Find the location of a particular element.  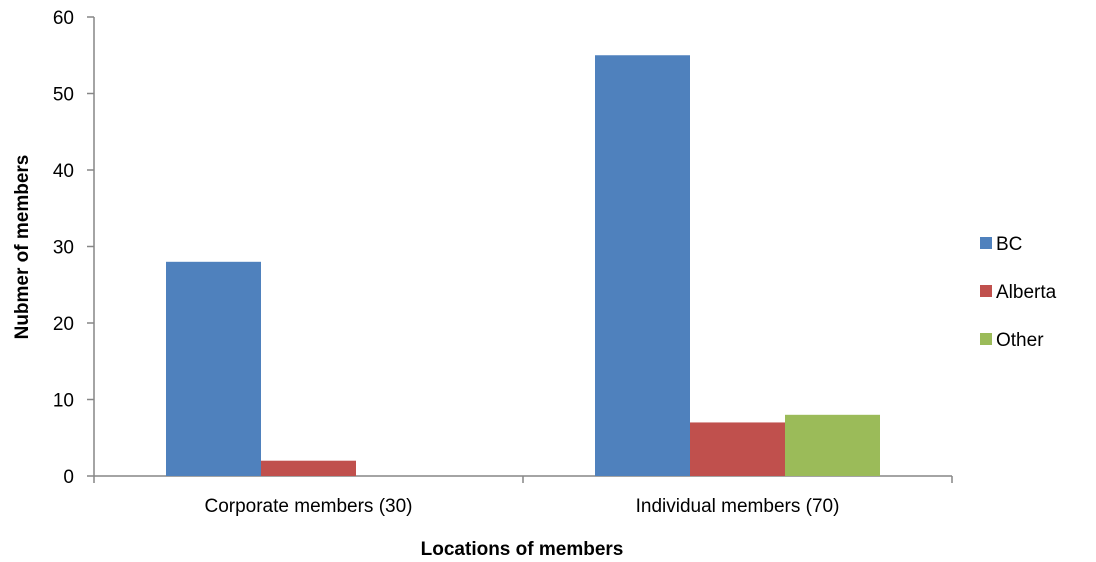

legend-swatch-alberta is located at coordinates (986, 291).